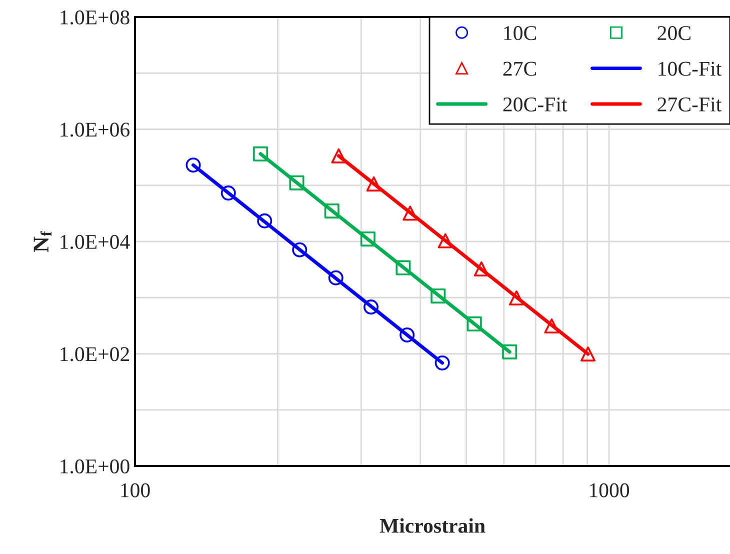 The width and height of the screenshot is (730, 554). Describe the element at coordinates (519, 69) in the screenshot. I see `legend-label: 27C` at that location.